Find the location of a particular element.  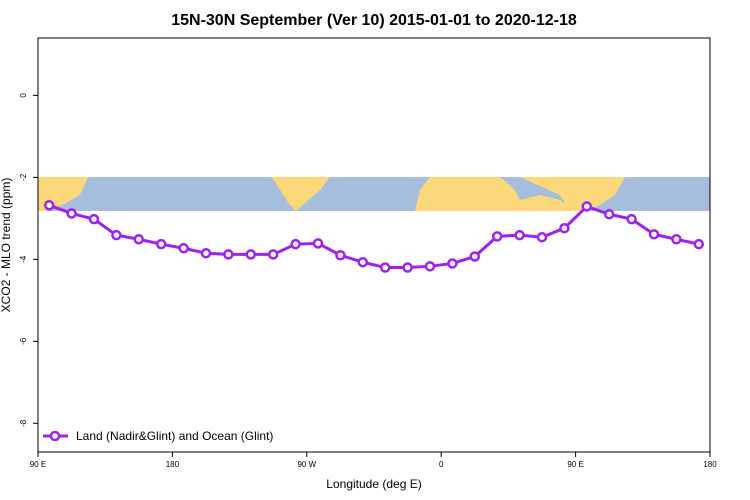

y-tick-label: -6 is located at coordinates (23, 341).